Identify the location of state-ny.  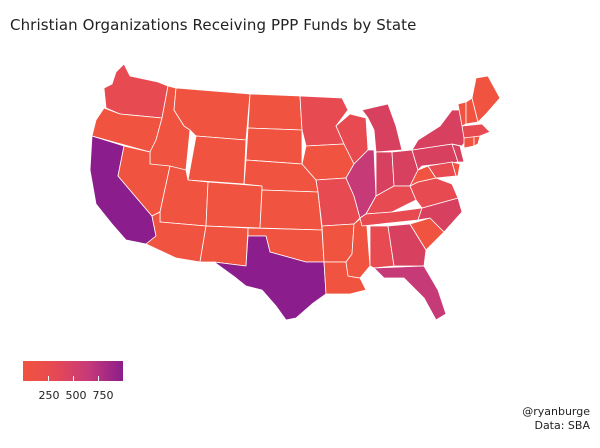
(440, 130).